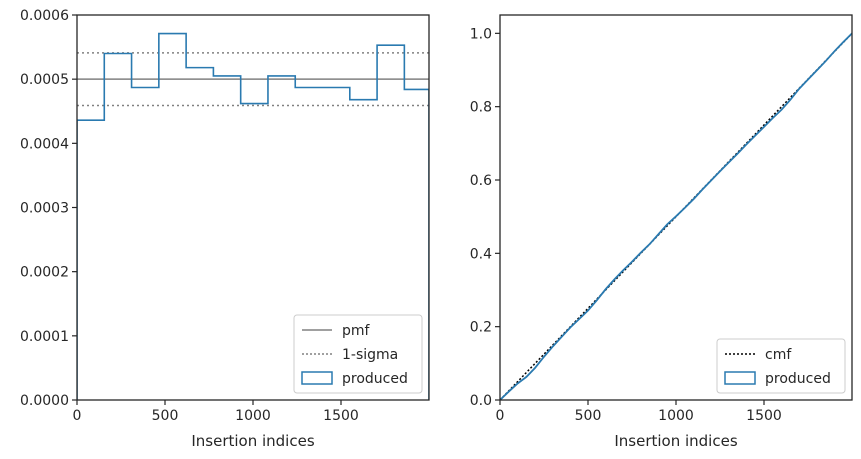  What do you see at coordinates (778, 355) in the screenshot?
I see `legend-label: cmf` at bounding box center [778, 355].